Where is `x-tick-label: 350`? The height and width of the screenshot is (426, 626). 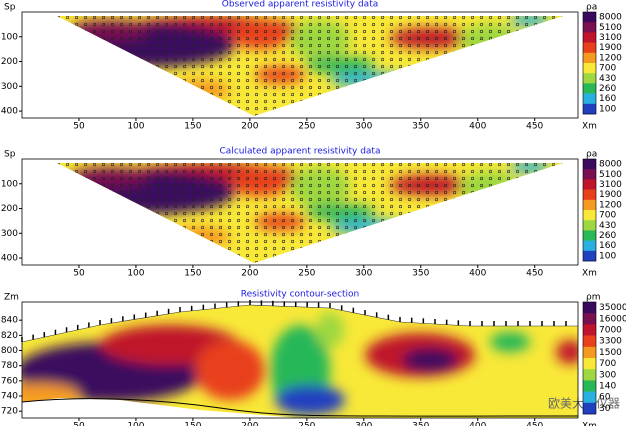 x-tick-label: 350 is located at coordinates (420, 424).